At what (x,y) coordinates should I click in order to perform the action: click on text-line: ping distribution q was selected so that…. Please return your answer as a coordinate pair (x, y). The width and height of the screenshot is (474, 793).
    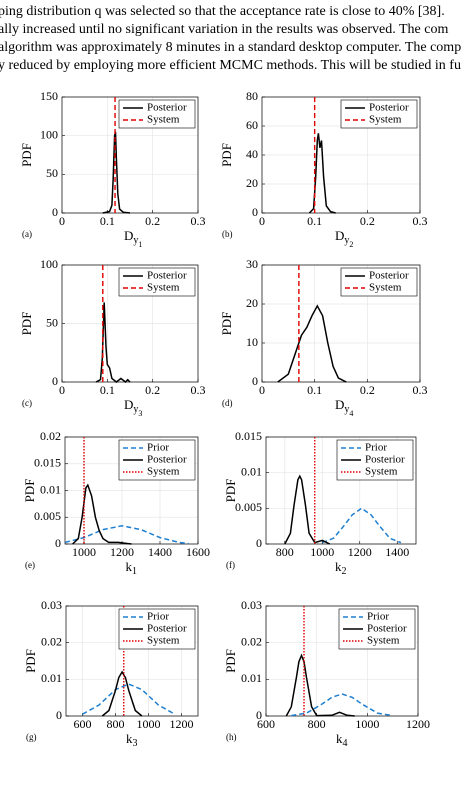
    Looking at the image, I should click on (222, 11).